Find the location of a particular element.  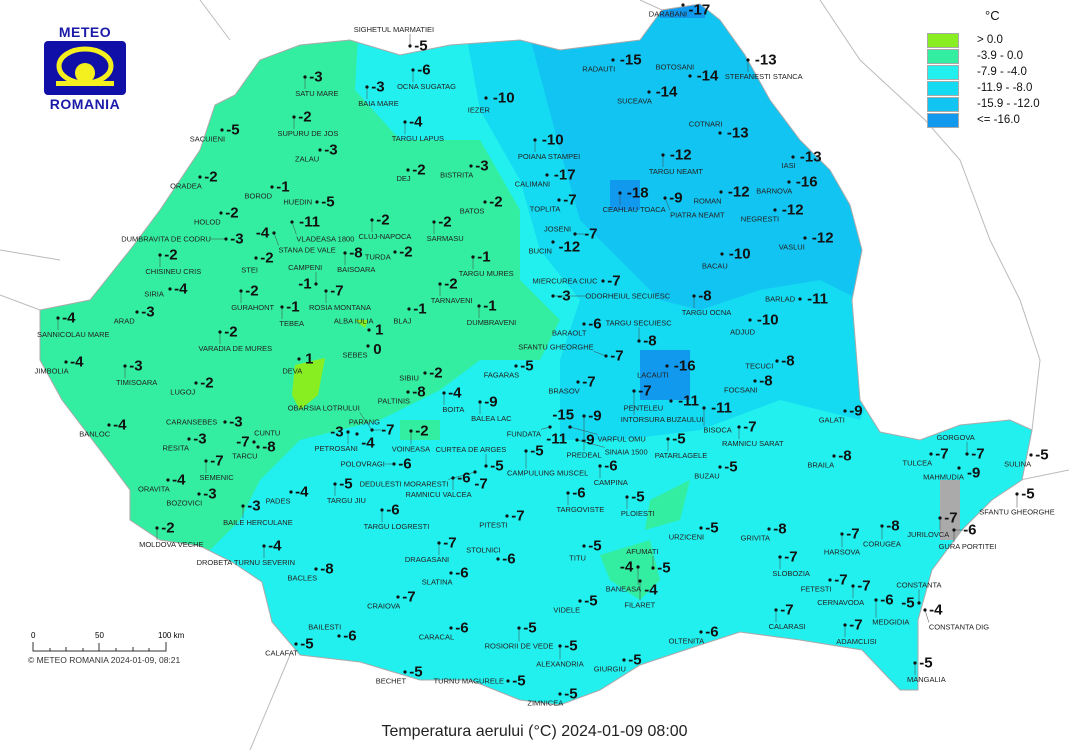

station-name: JOSENI is located at coordinates (557, 229).